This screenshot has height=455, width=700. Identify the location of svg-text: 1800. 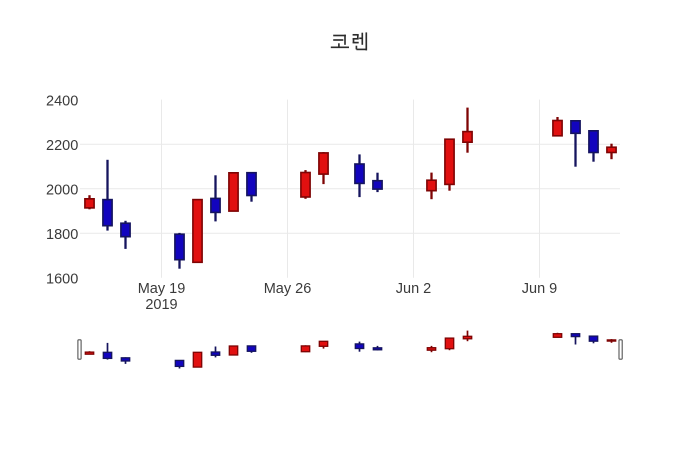
(62, 235).